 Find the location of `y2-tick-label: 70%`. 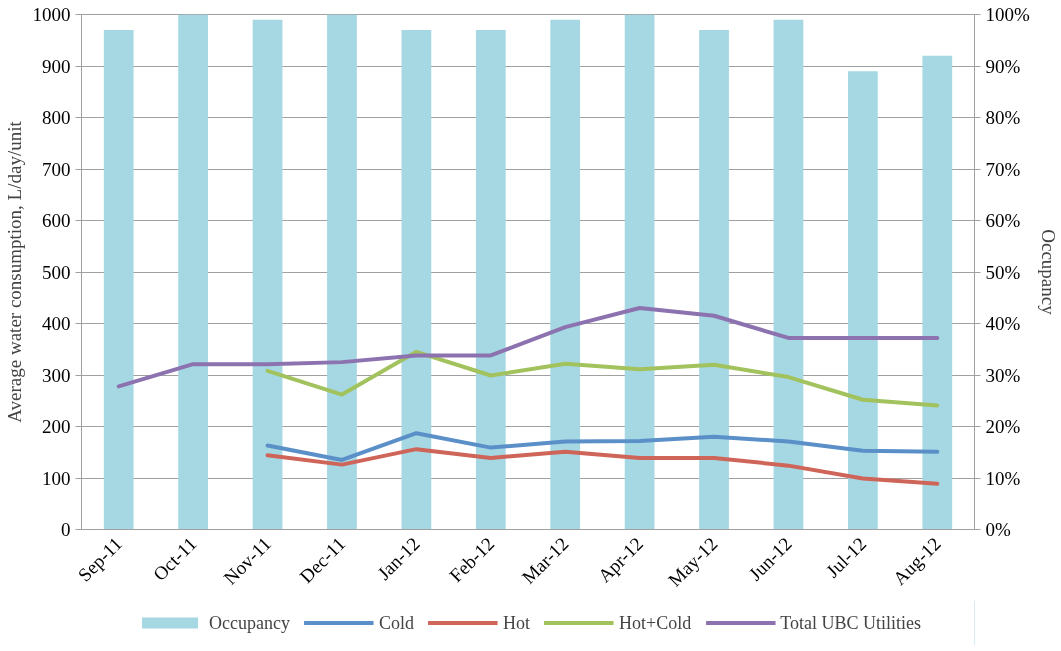

y2-tick-label: 70% is located at coordinates (1003, 169).